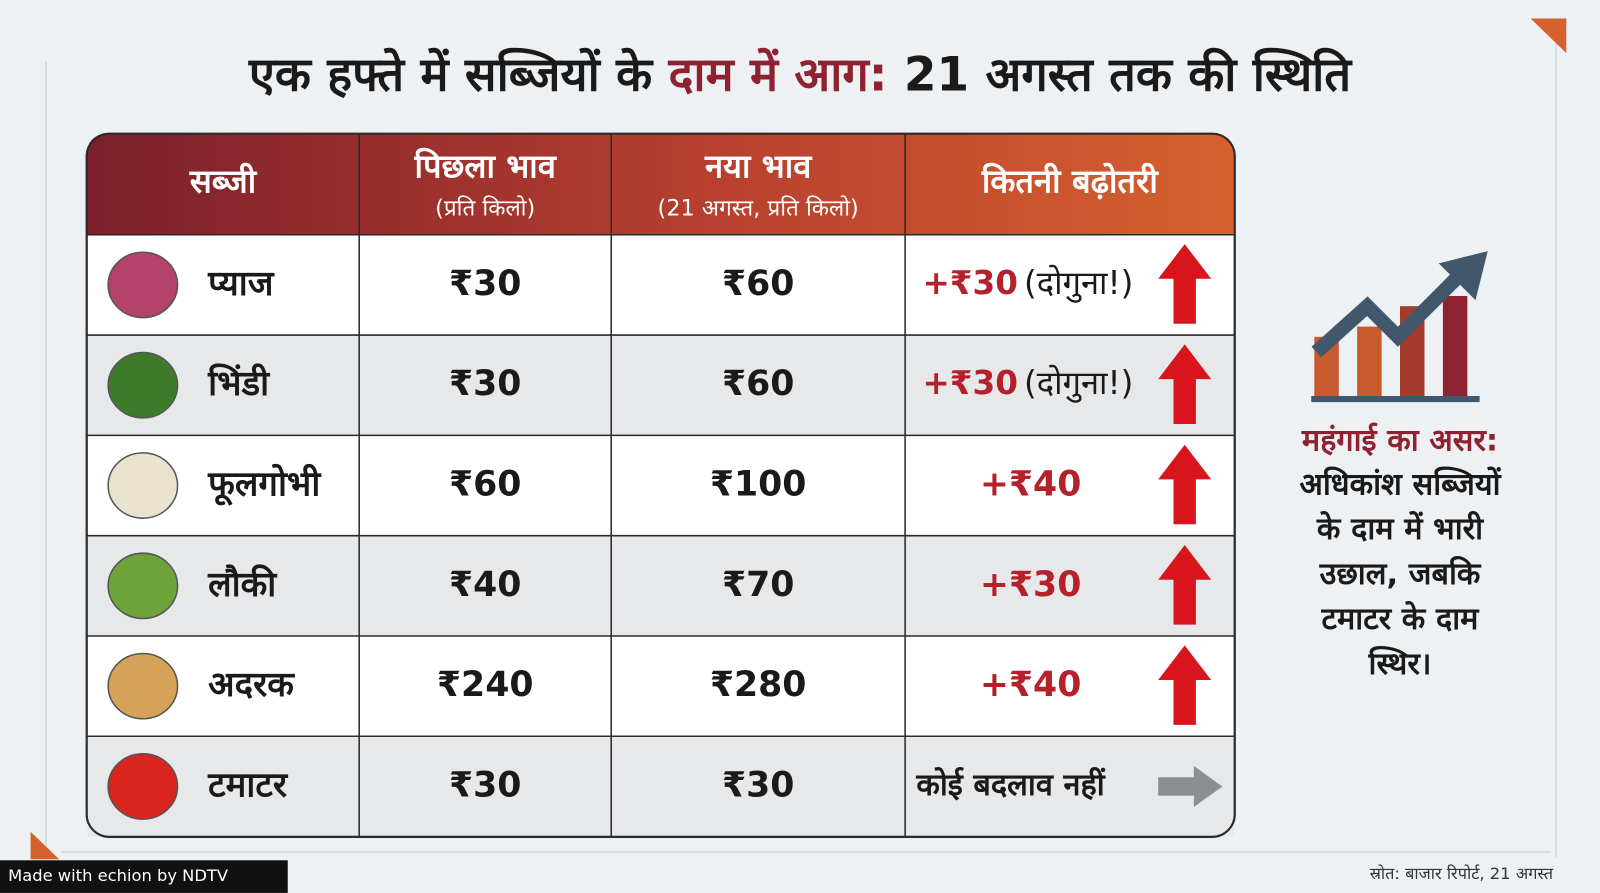 The image size is (1600, 893). I want to click on vegetable-name: भिंडी, so click(239, 383).